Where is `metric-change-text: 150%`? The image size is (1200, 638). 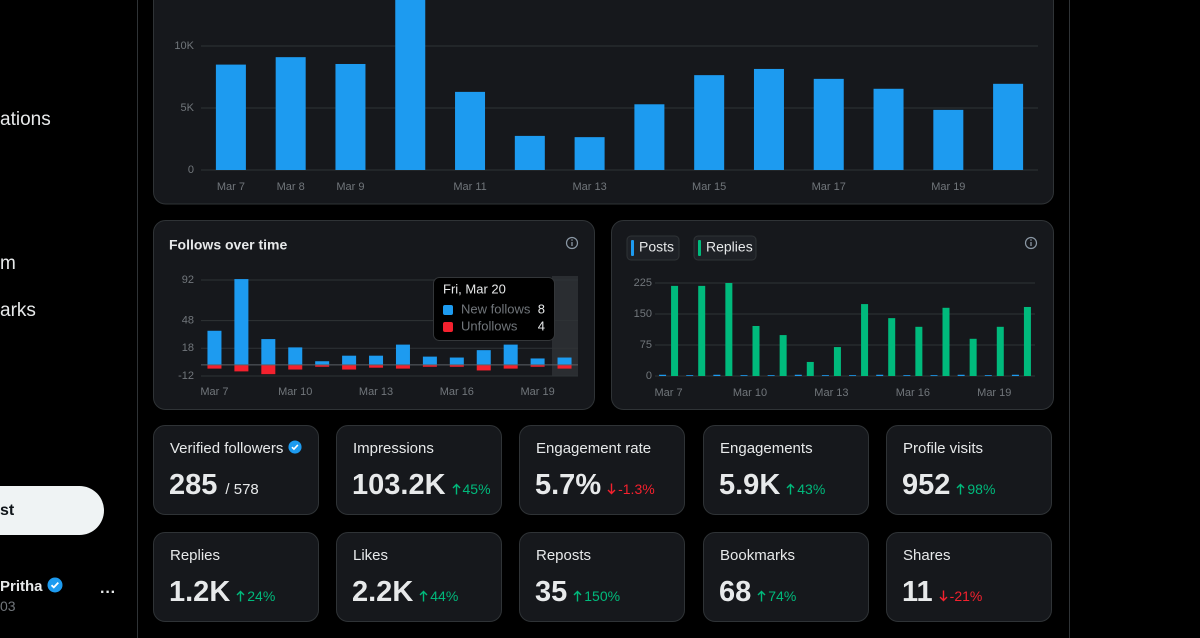 metric-change-text: 150% is located at coordinates (602, 596).